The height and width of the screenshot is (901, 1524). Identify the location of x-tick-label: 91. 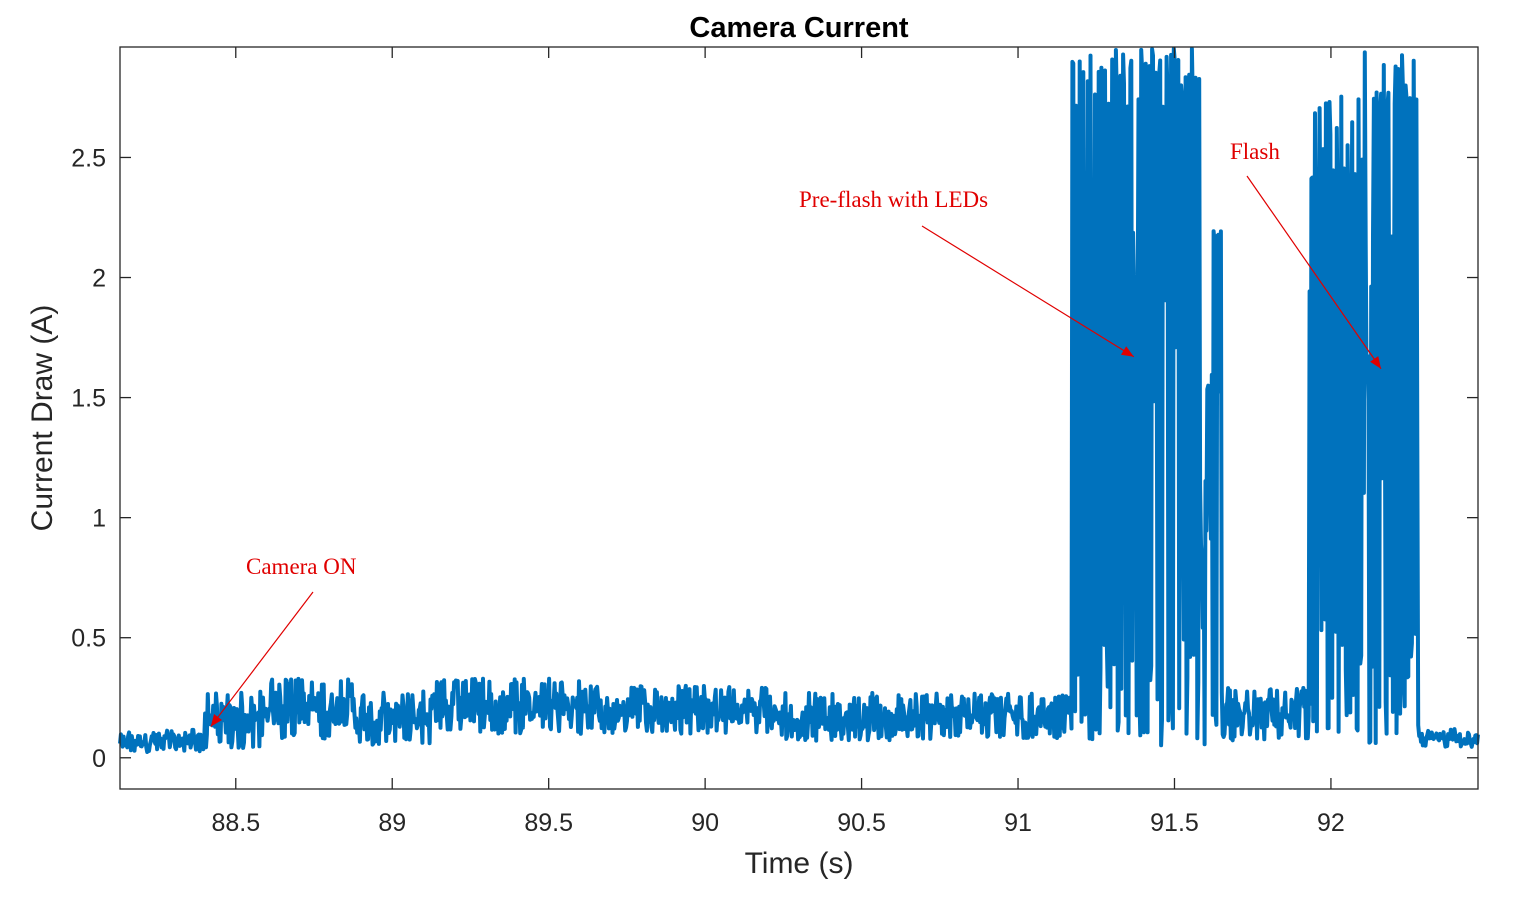
(1018, 823).